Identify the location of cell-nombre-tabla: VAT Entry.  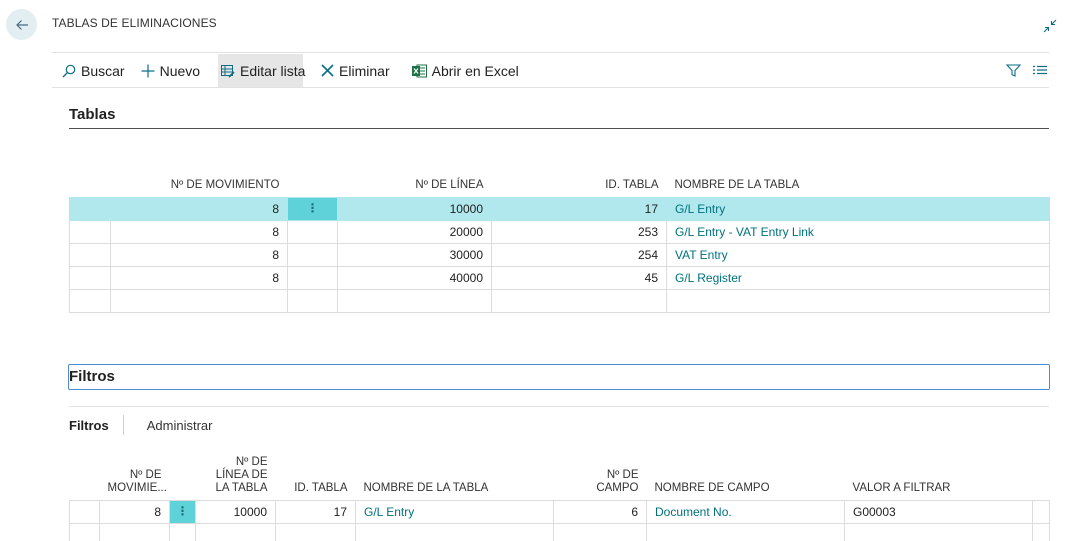
(858, 254).